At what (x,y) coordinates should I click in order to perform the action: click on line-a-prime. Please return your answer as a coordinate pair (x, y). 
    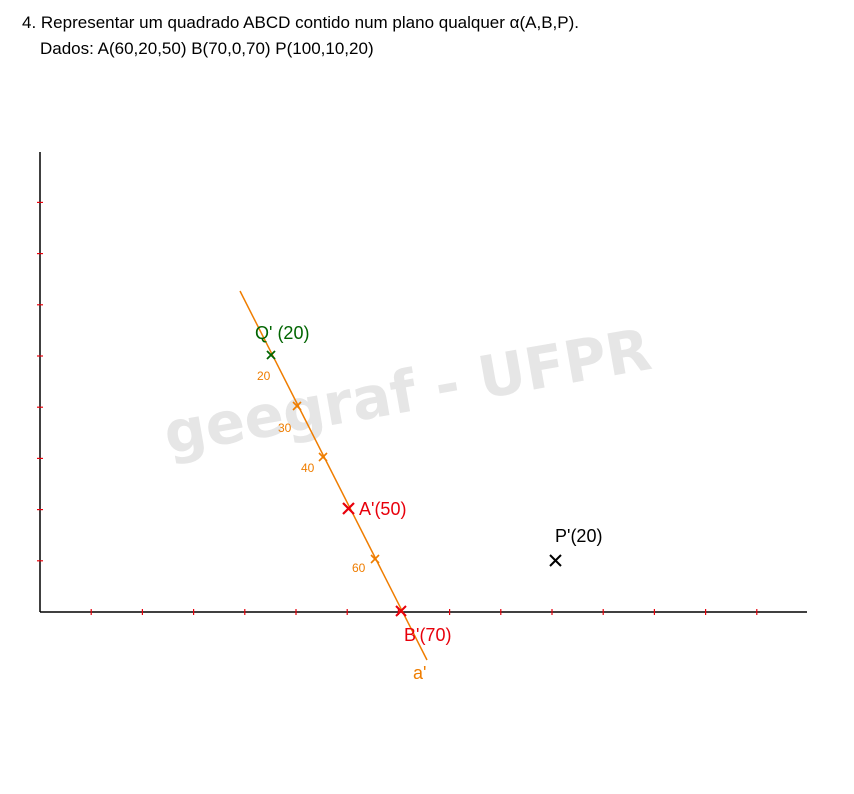
    Looking at the image, I should click on (333, 475).